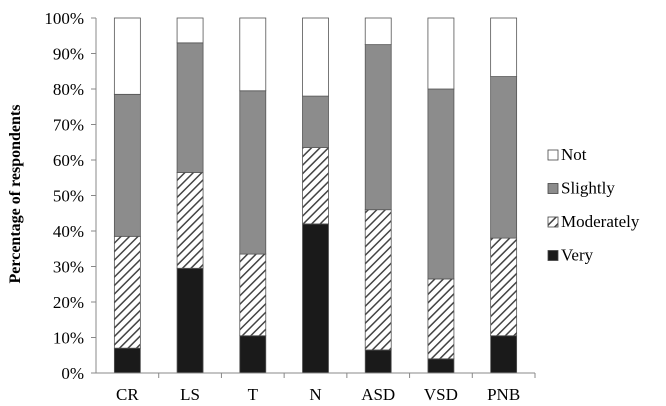  I want to click on legend: Not Slightly Moderately Very, so click(593, 205).